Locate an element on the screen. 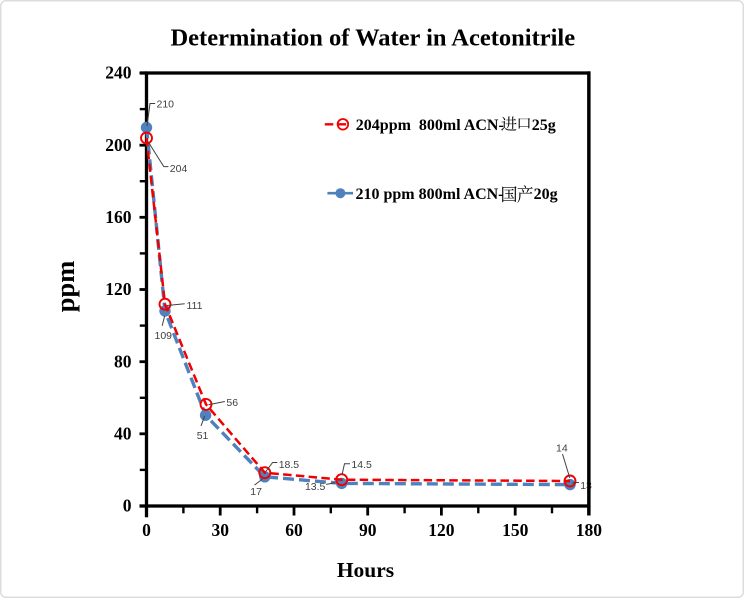  svg-text: 150 is located at coordinates (515, 530).